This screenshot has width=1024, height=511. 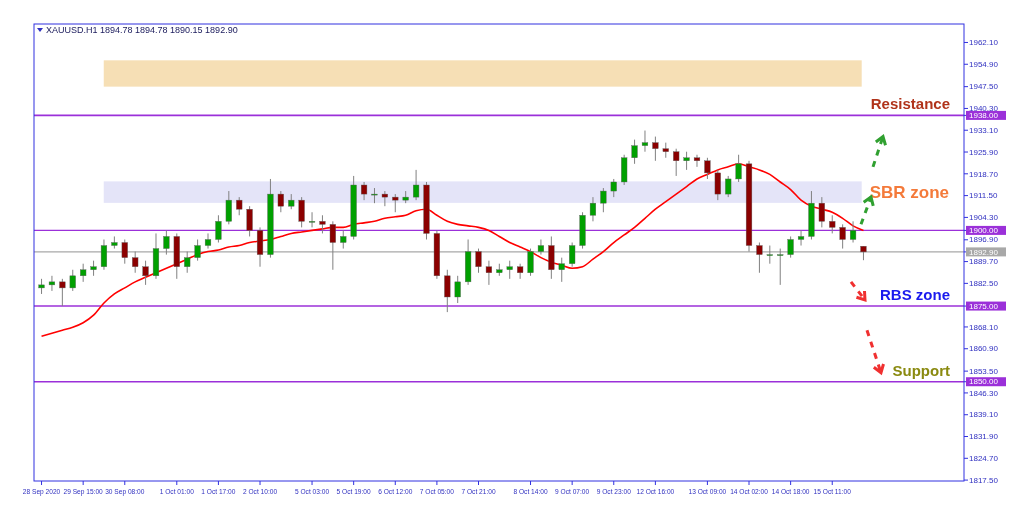 I want to click on y-tick-label: 1962.10, so click(x=984, y=43).